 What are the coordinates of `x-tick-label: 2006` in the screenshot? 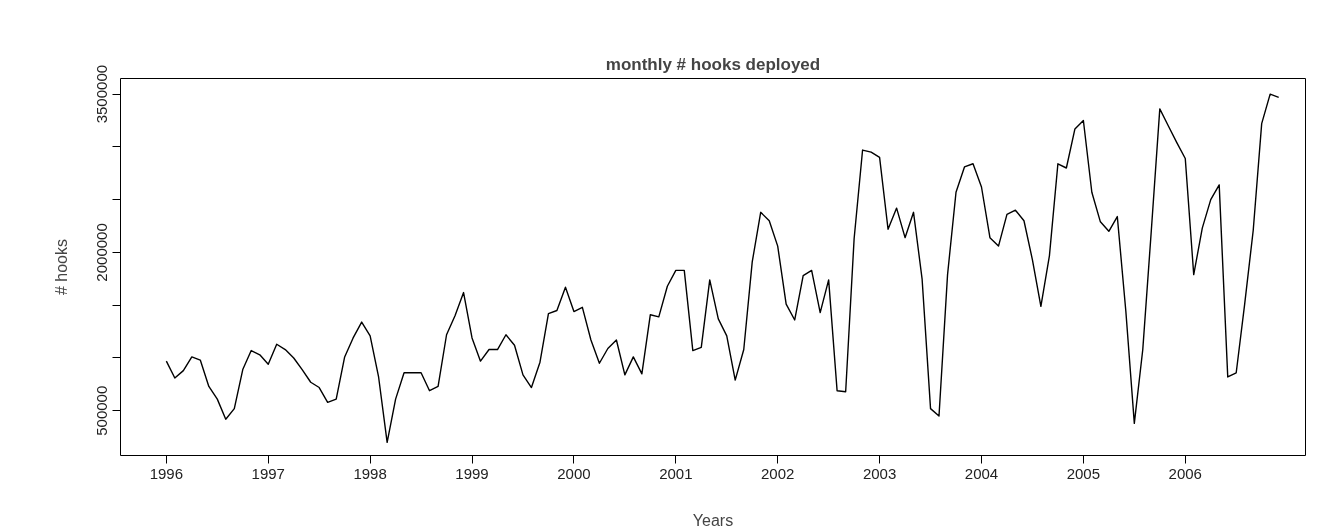 It's located at (1185, 473).